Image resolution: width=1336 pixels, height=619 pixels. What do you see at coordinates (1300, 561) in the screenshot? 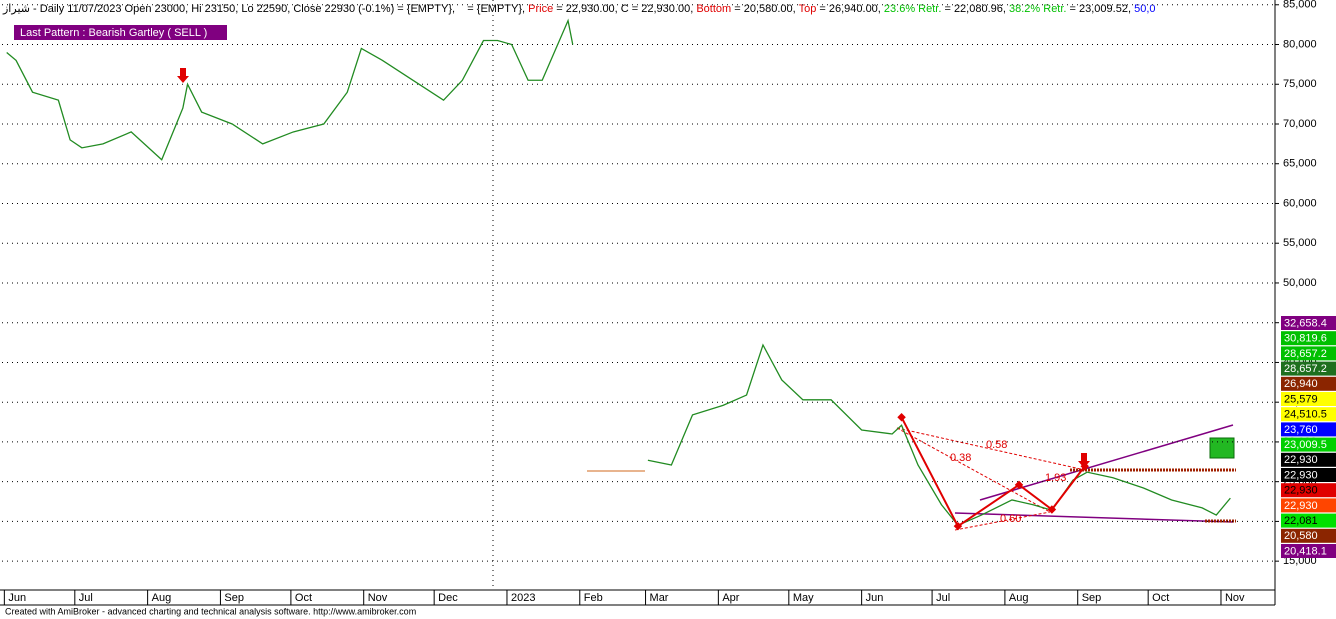
I see `y-tick-label: 15,000` at bounding box center [1300, 561].